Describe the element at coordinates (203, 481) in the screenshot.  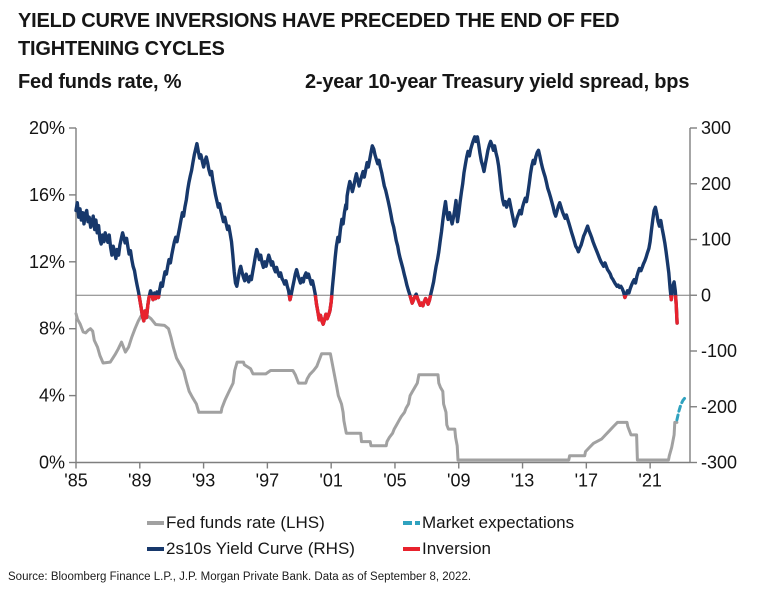
I see `x-axis-tick-label: '93` at that location.